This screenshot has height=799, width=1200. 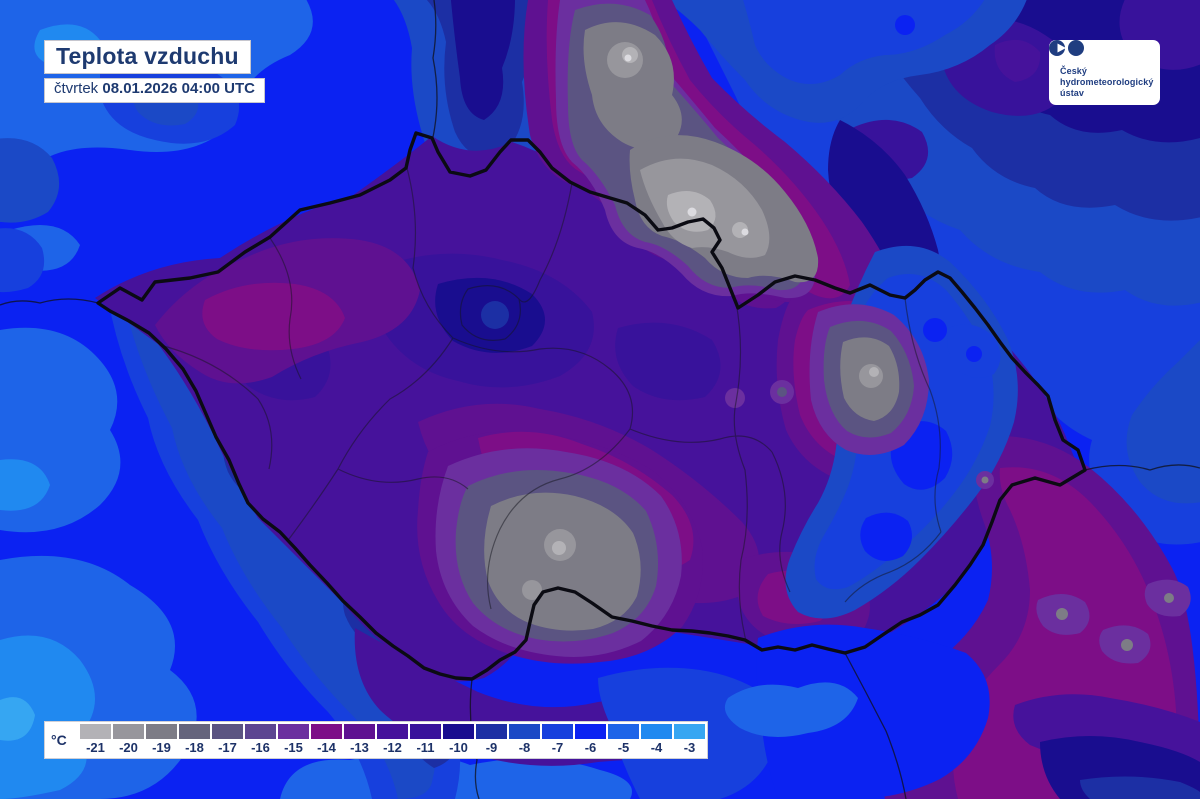 I want to click on logo-line-2: hydrometeorologický, so click(x=1107, y=81).